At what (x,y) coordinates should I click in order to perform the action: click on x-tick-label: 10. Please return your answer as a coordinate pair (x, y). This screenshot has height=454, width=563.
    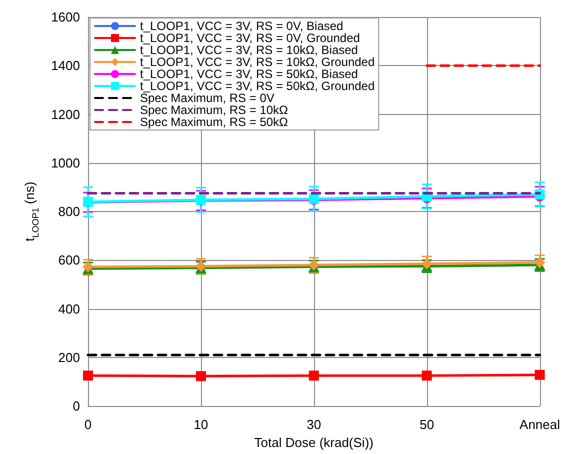
    Looking at the image, I should click on (201, 424).